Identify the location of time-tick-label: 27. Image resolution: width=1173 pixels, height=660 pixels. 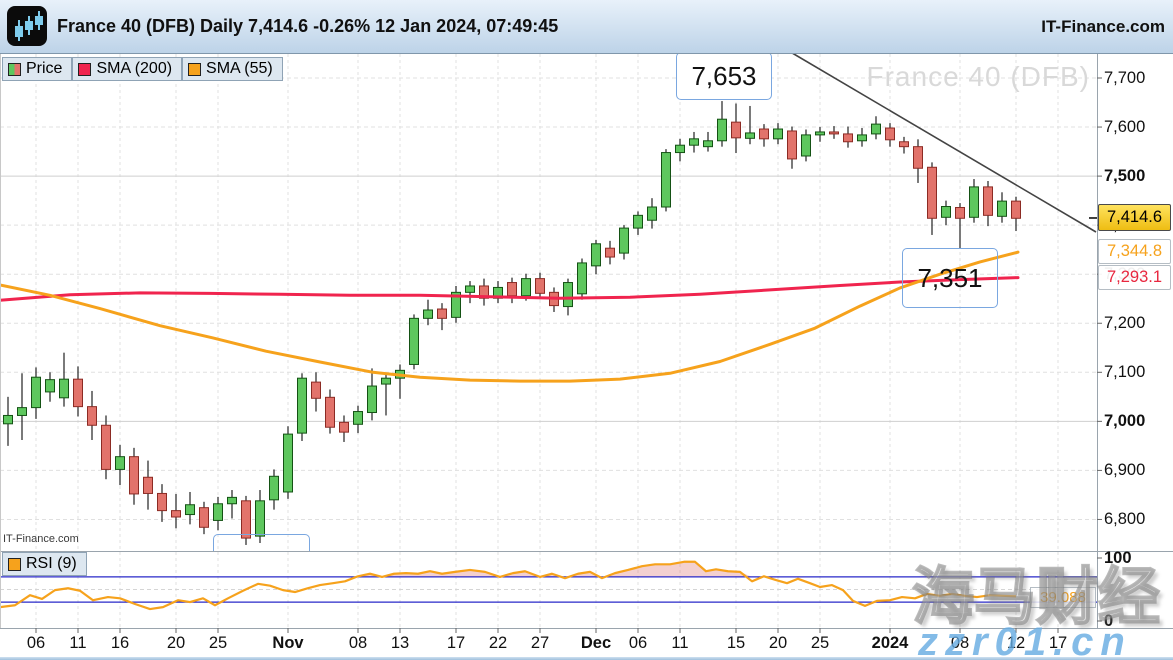
(540, 643).